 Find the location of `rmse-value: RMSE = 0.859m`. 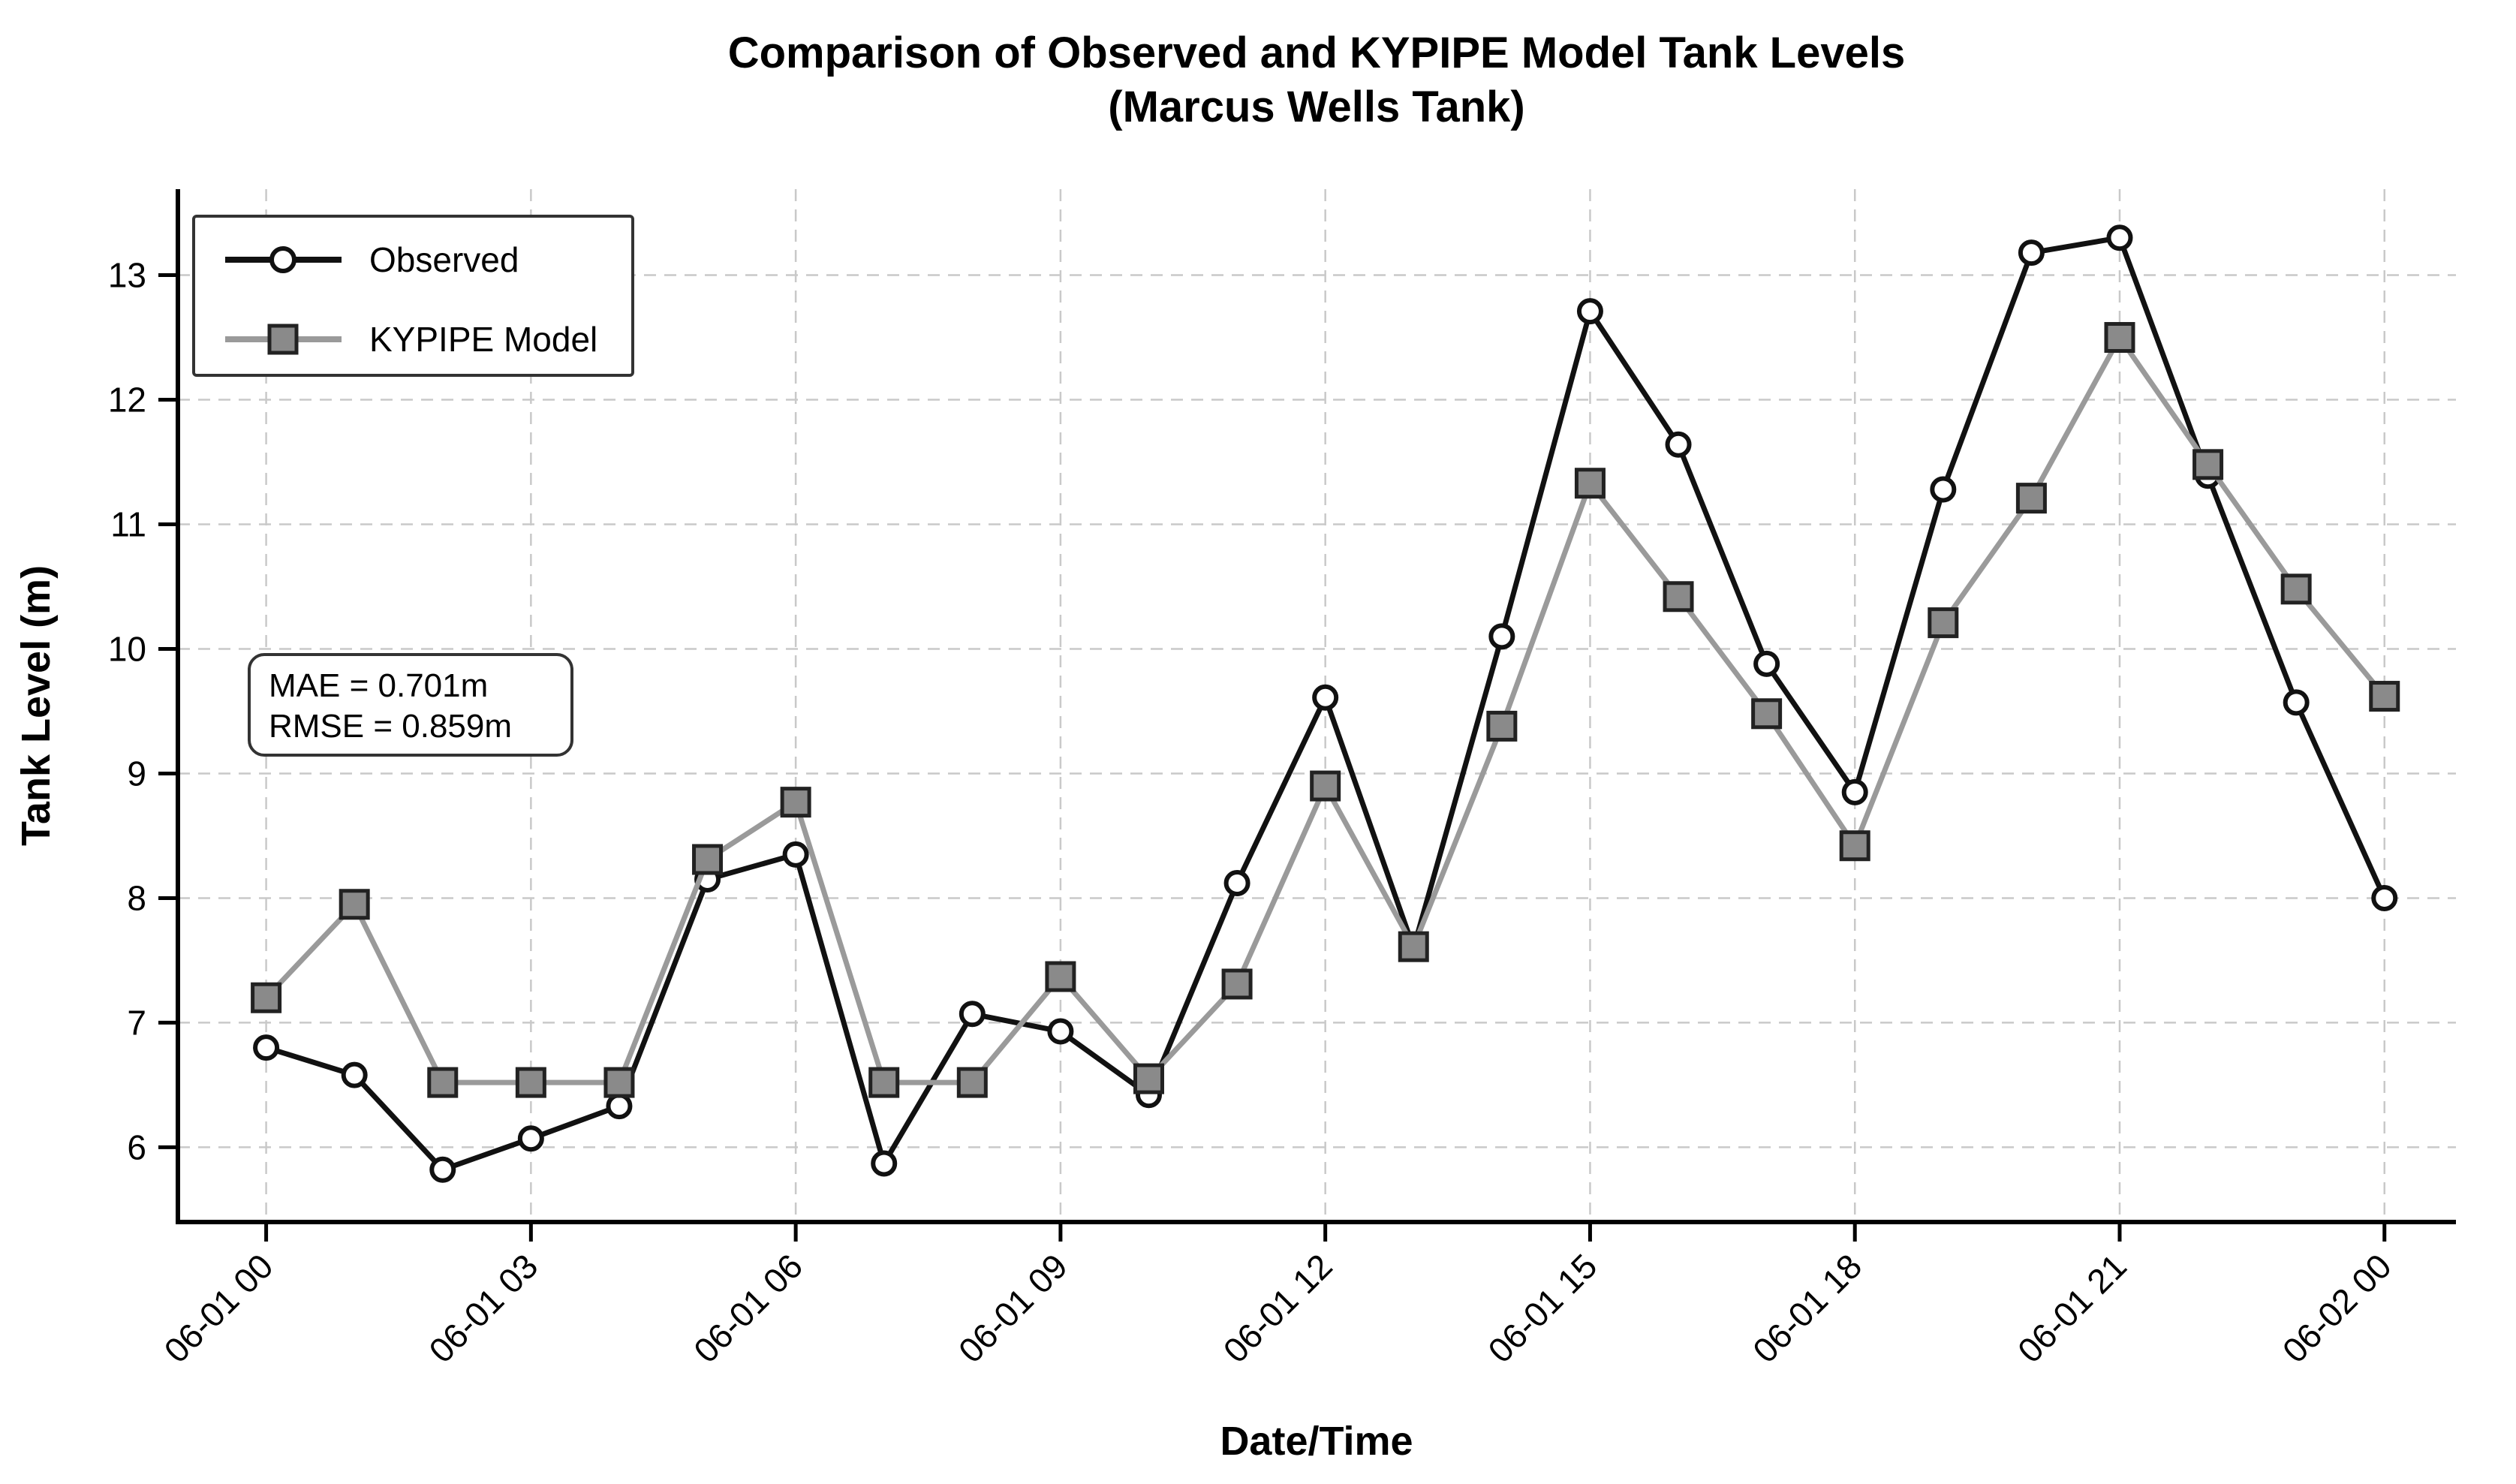

rmse-value: RMSE = 0.859m is located at coordinates (390, 726).